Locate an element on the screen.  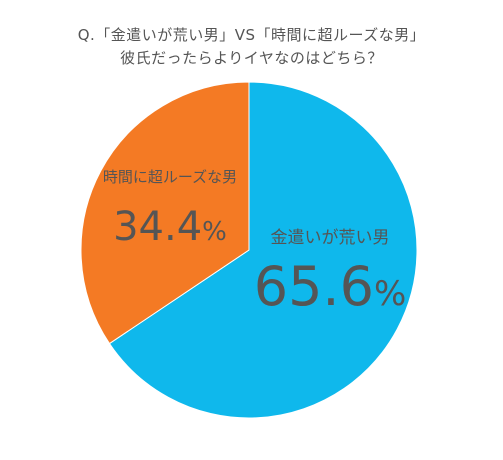
slice-value-number-jikan: 34.4 is located at coordinates (157, 227).